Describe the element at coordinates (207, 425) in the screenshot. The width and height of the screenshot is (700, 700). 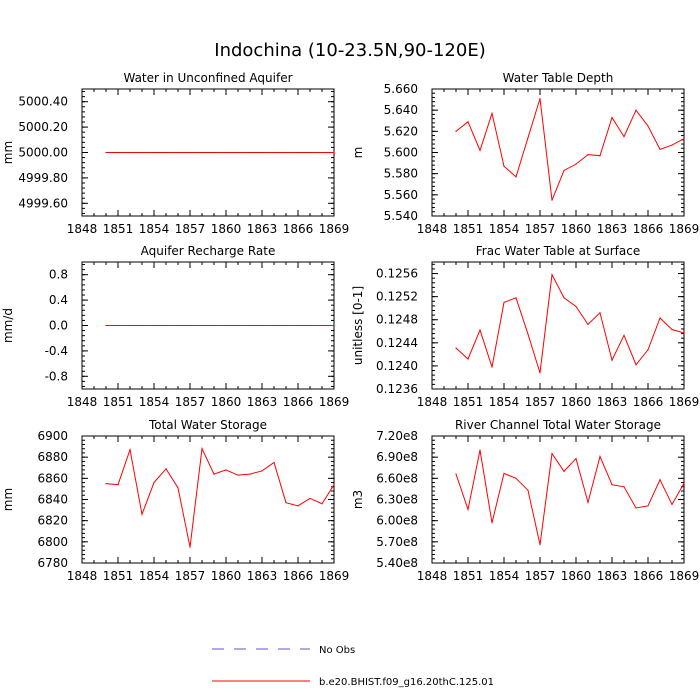
I see `panel-title: Total Water Storage` at that location.